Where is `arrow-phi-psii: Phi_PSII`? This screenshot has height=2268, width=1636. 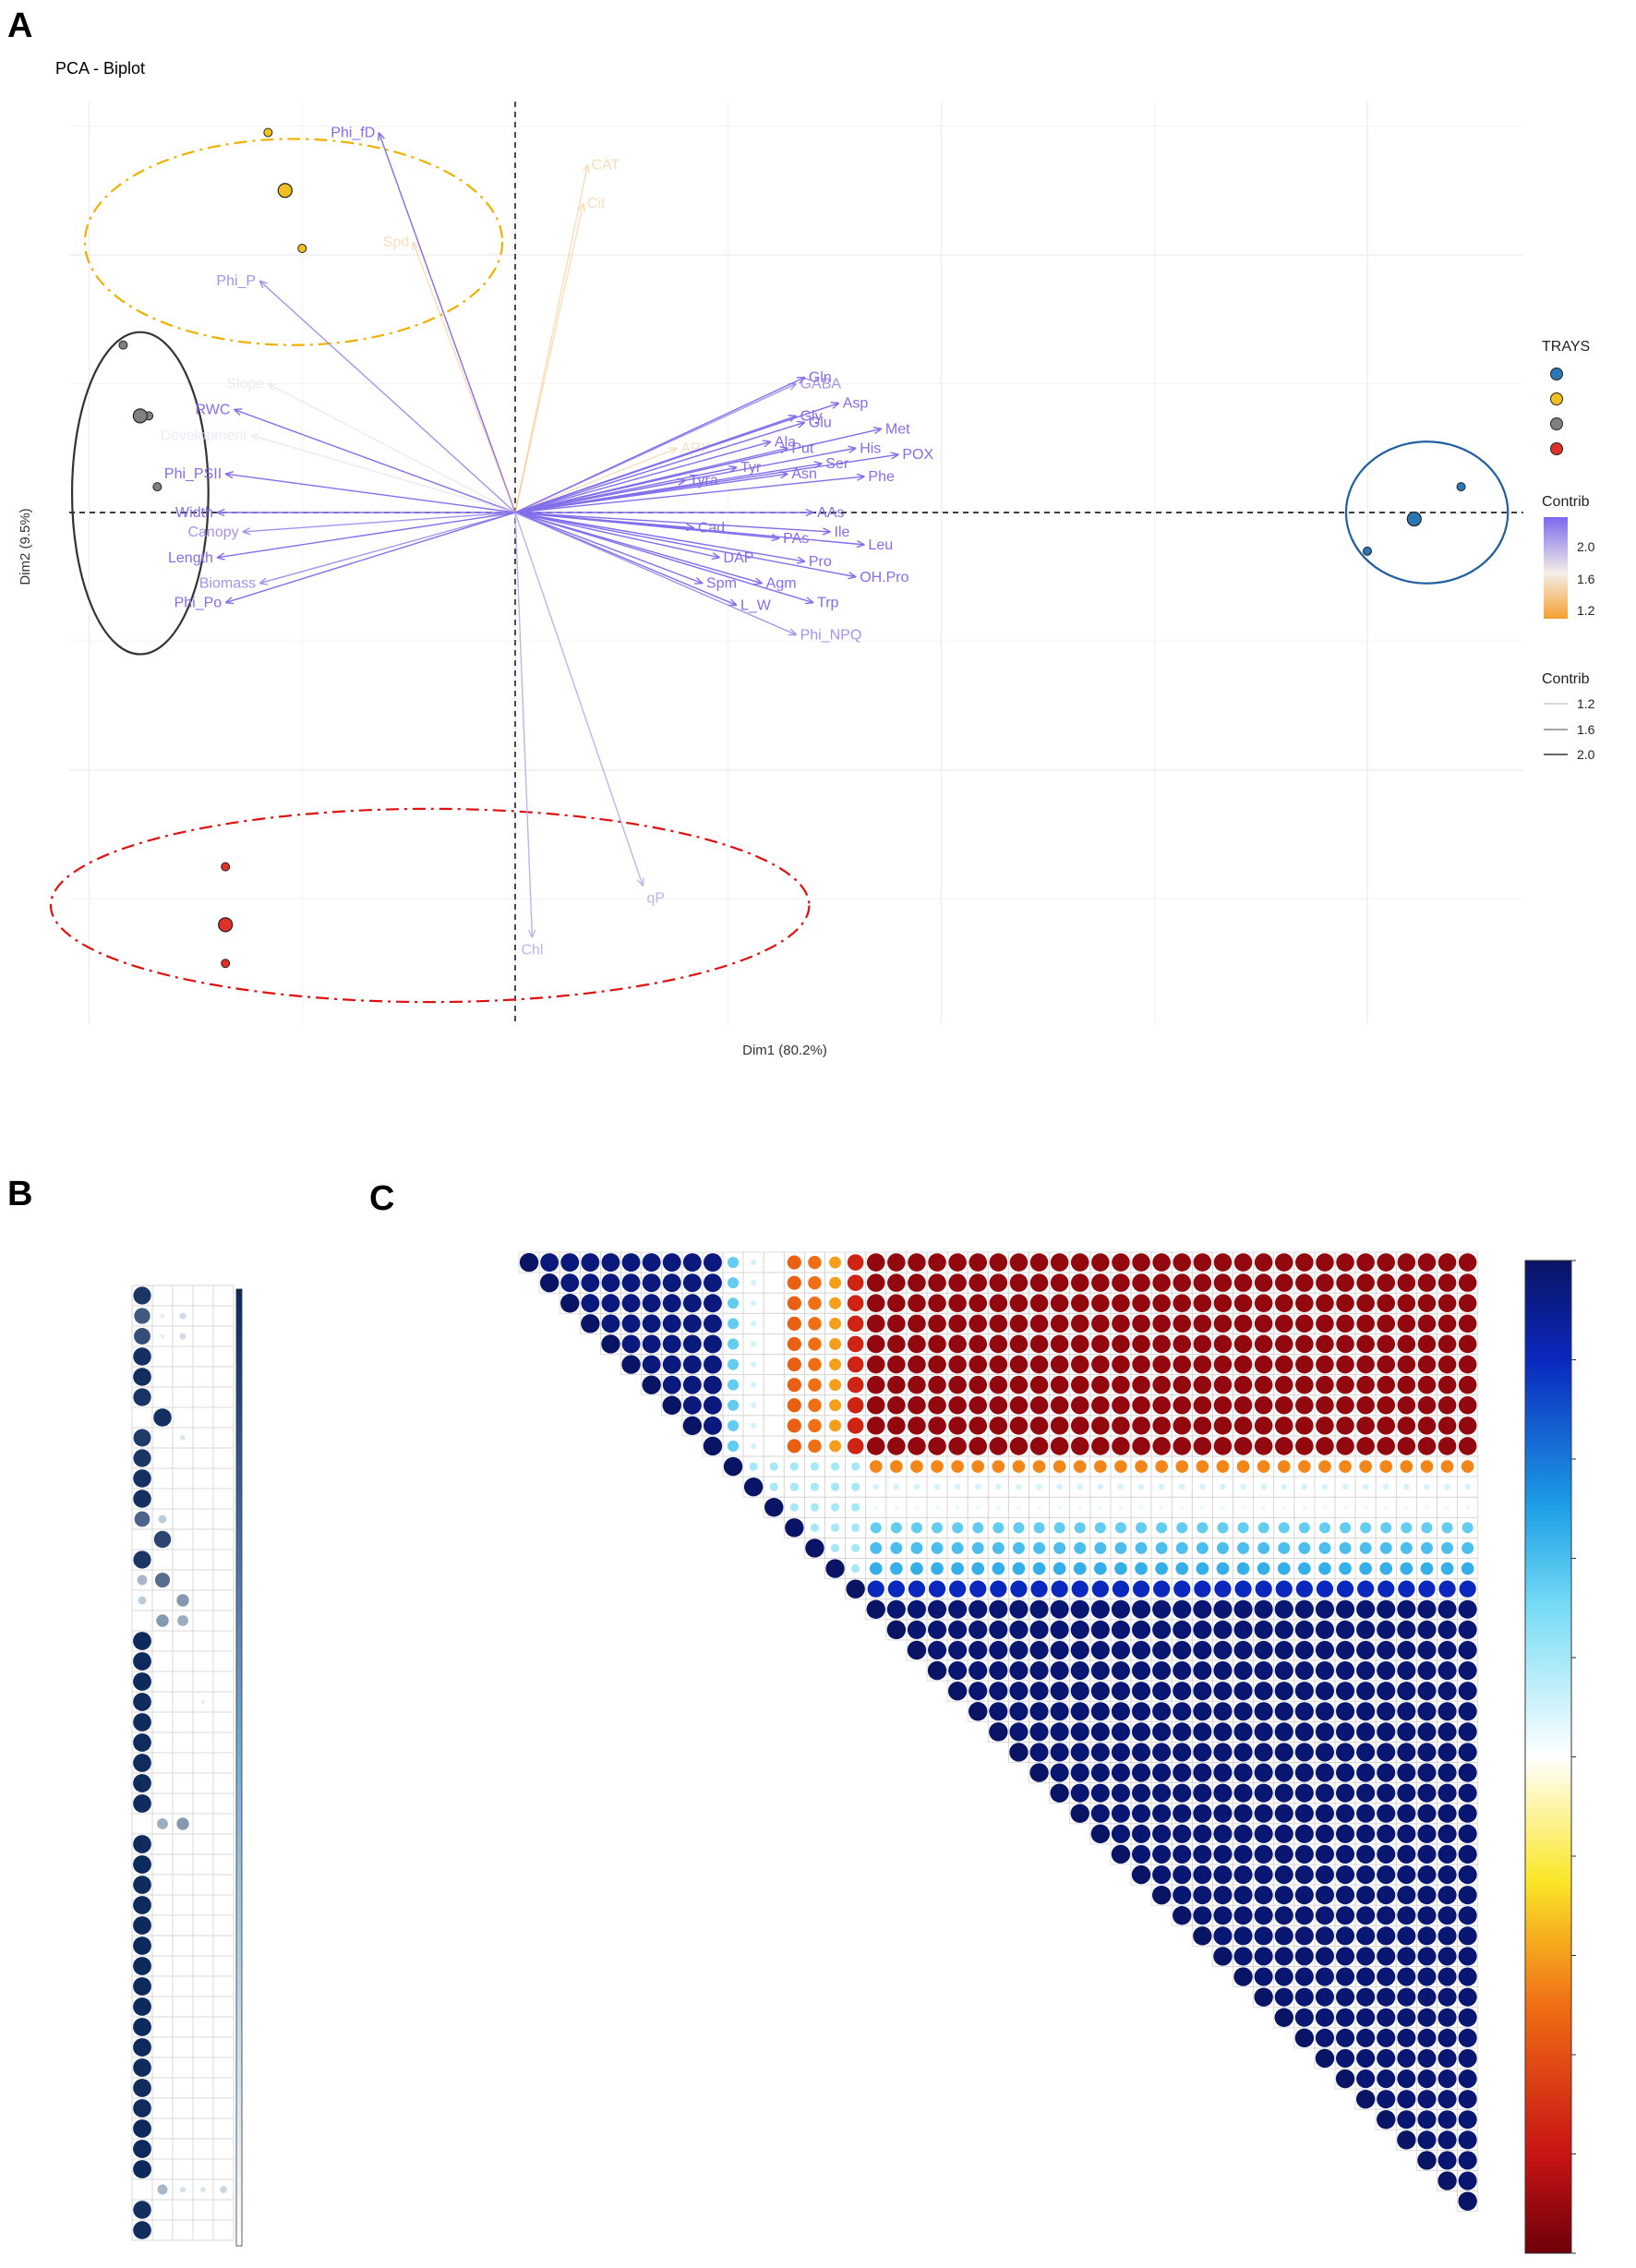
arrow-phi-psii: Phi_PSII is located at coordinates (340, 489).